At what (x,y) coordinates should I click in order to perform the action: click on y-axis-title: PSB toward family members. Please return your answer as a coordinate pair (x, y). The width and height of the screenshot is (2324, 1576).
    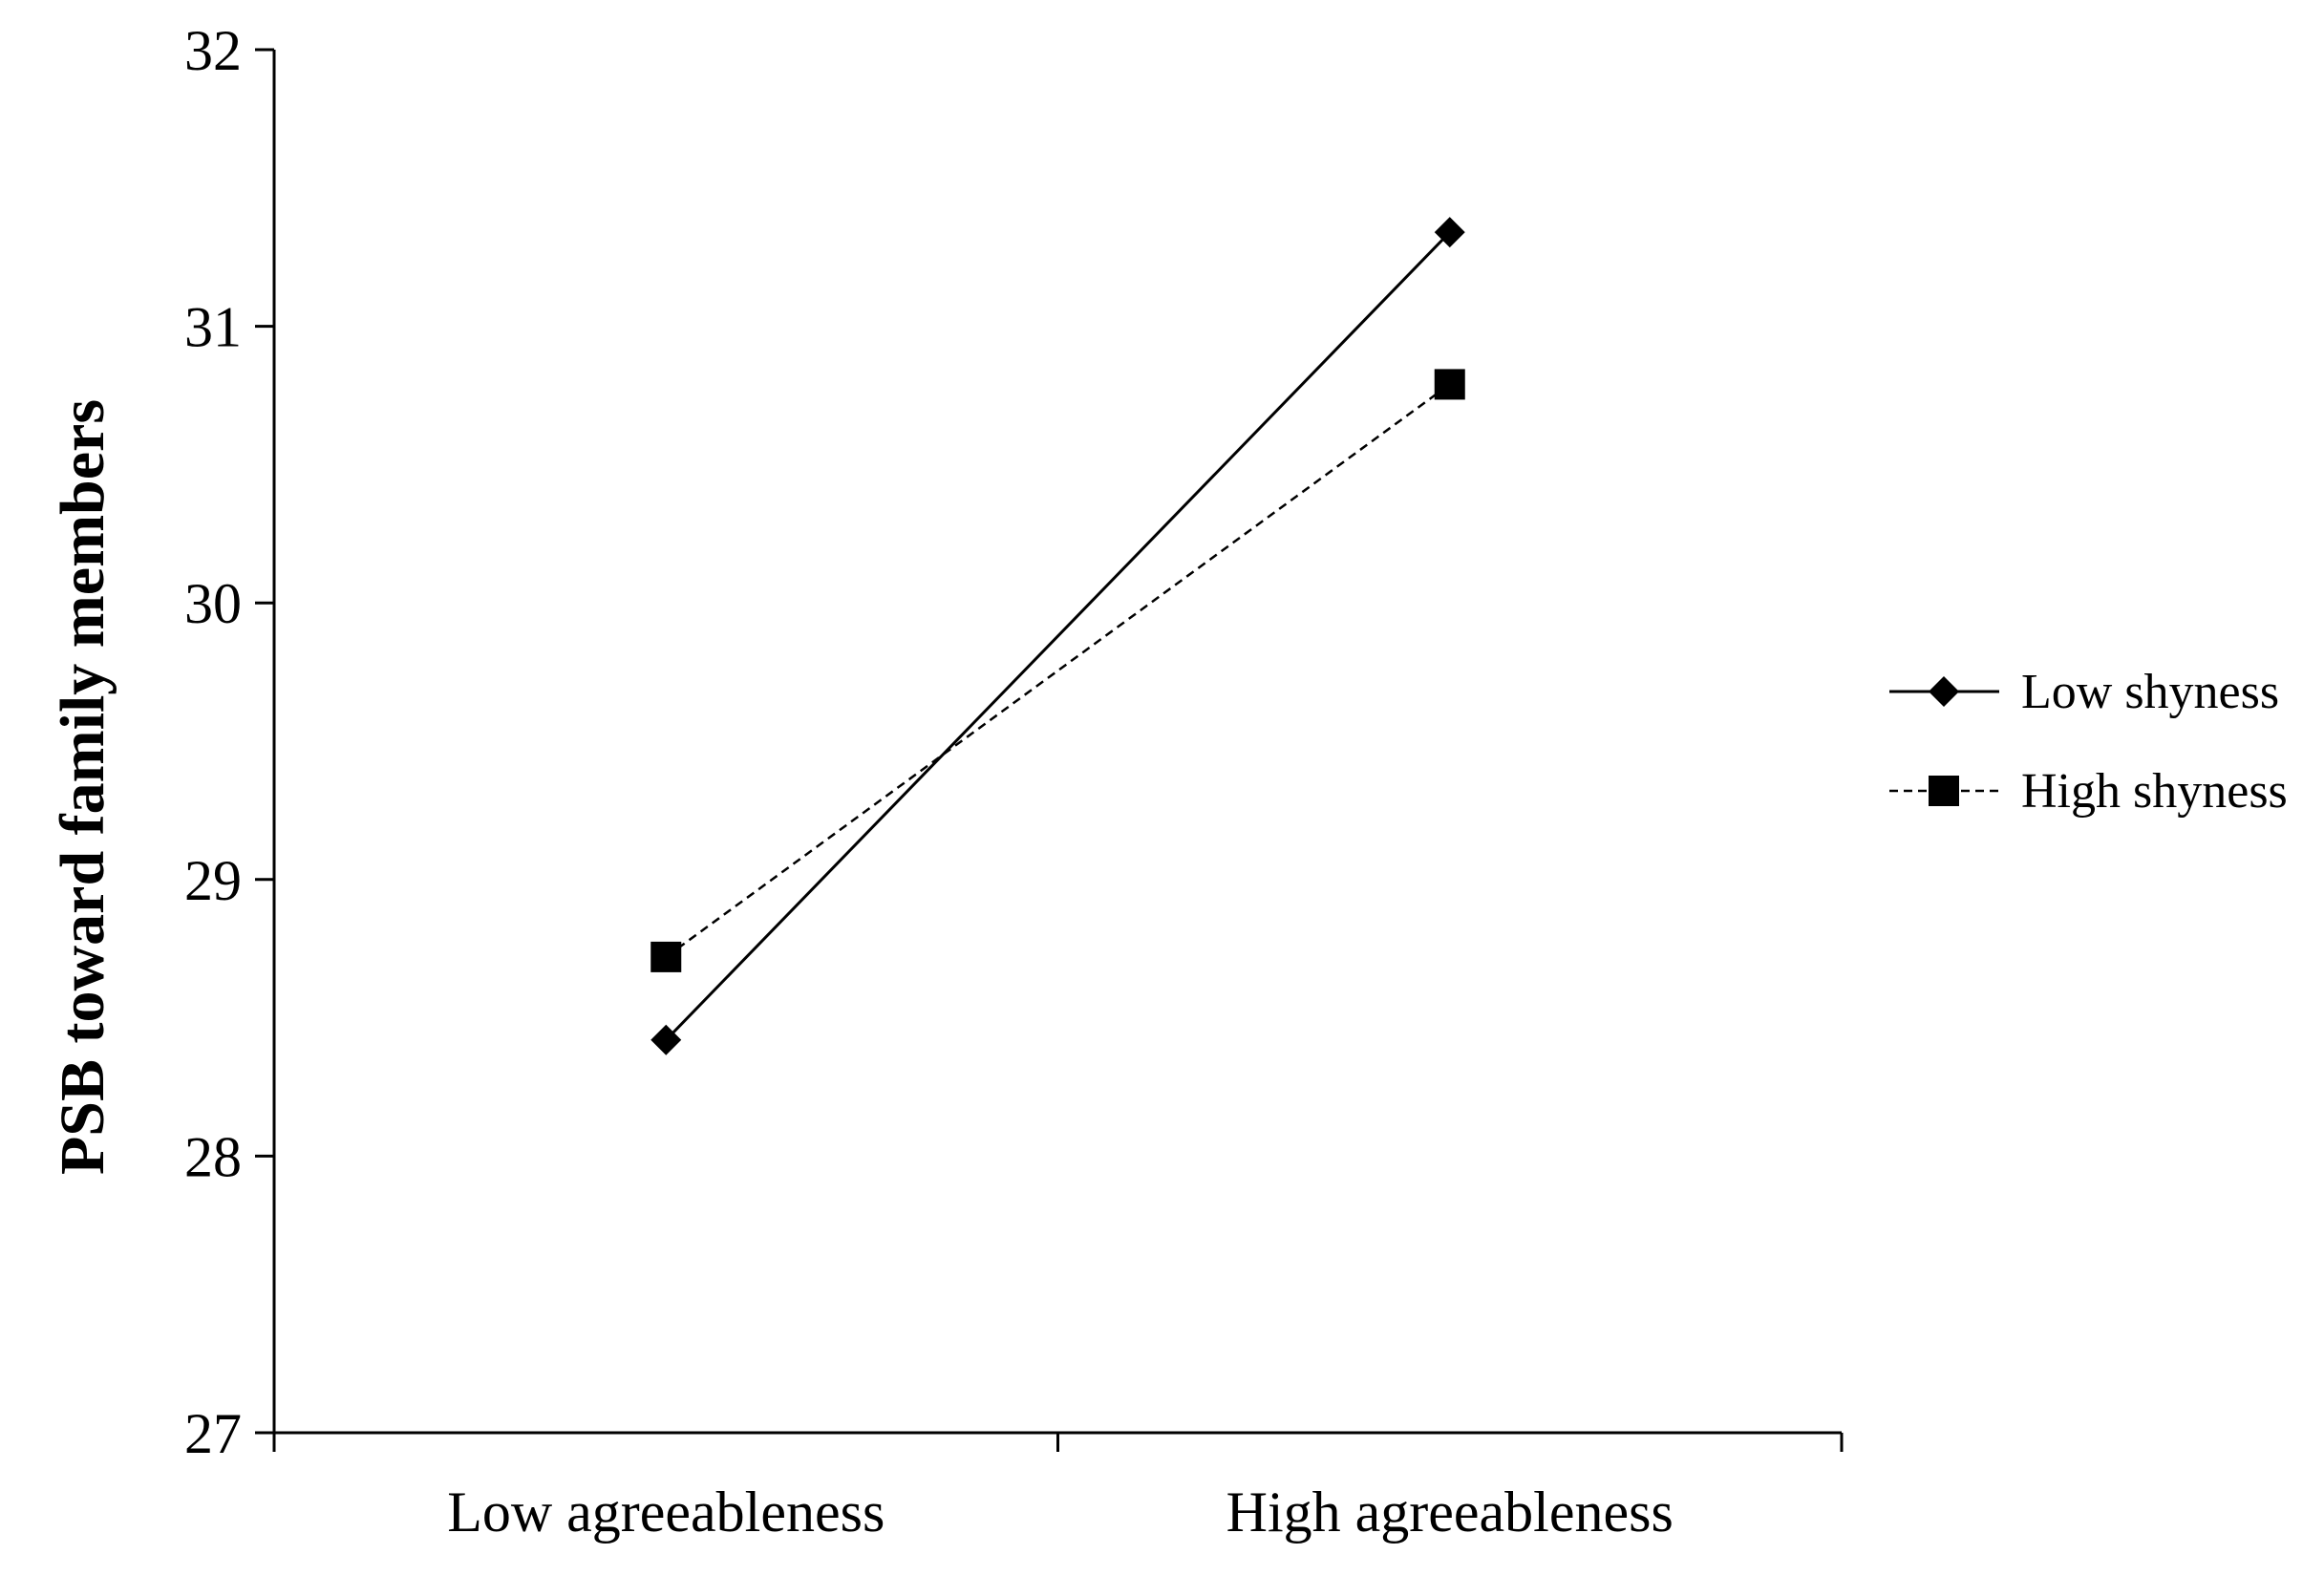
    Looking at the image, I should click on (82, 787).